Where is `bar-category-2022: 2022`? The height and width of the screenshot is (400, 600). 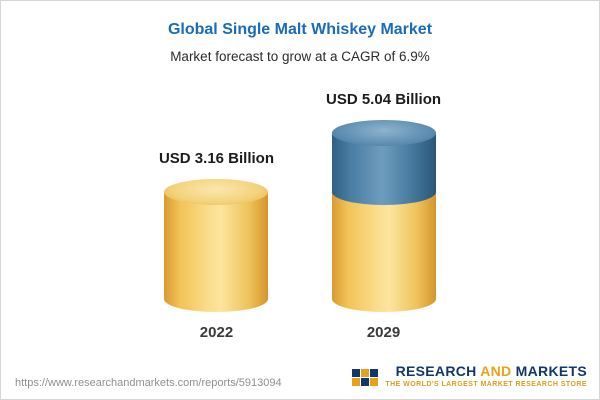 bar-category-2022: 2022 is located at coordinates (216, 332).